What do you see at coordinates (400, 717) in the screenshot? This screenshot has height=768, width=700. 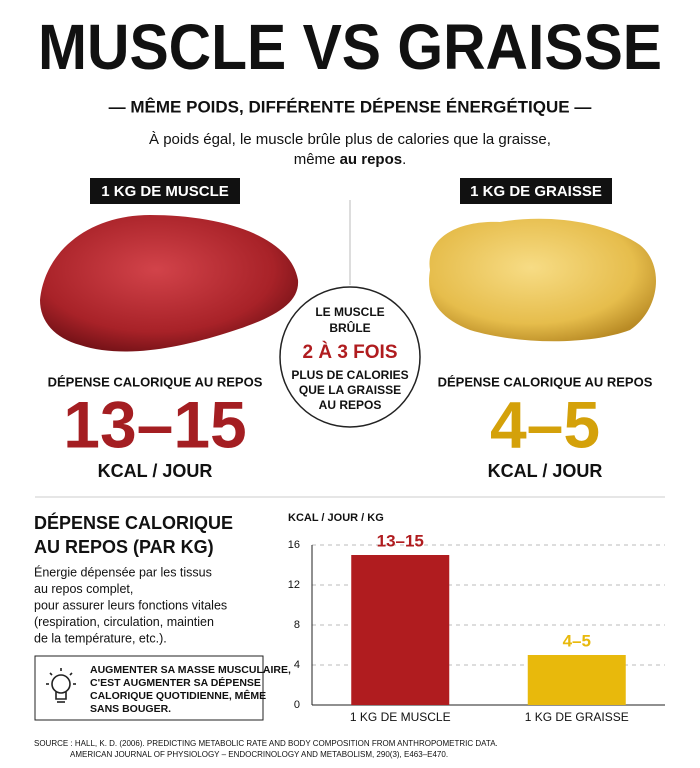 I see `x-tick-label: 1 KG DE MUSCLE` at bounding box center [400, 717].